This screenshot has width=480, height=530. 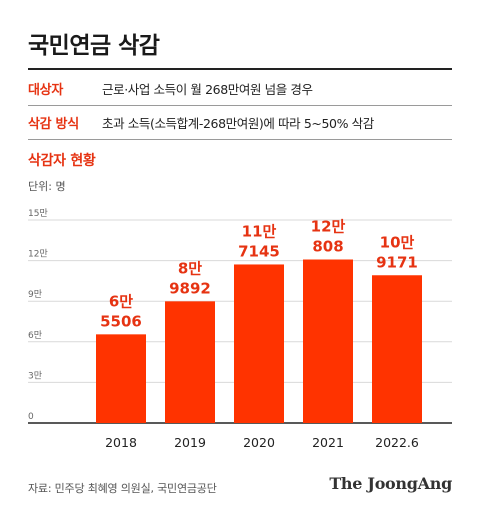 What do you see at coordinates (328, 227) in the screenshot?
I see `bar-value-label: 12만` at bounding box center [328, 227].